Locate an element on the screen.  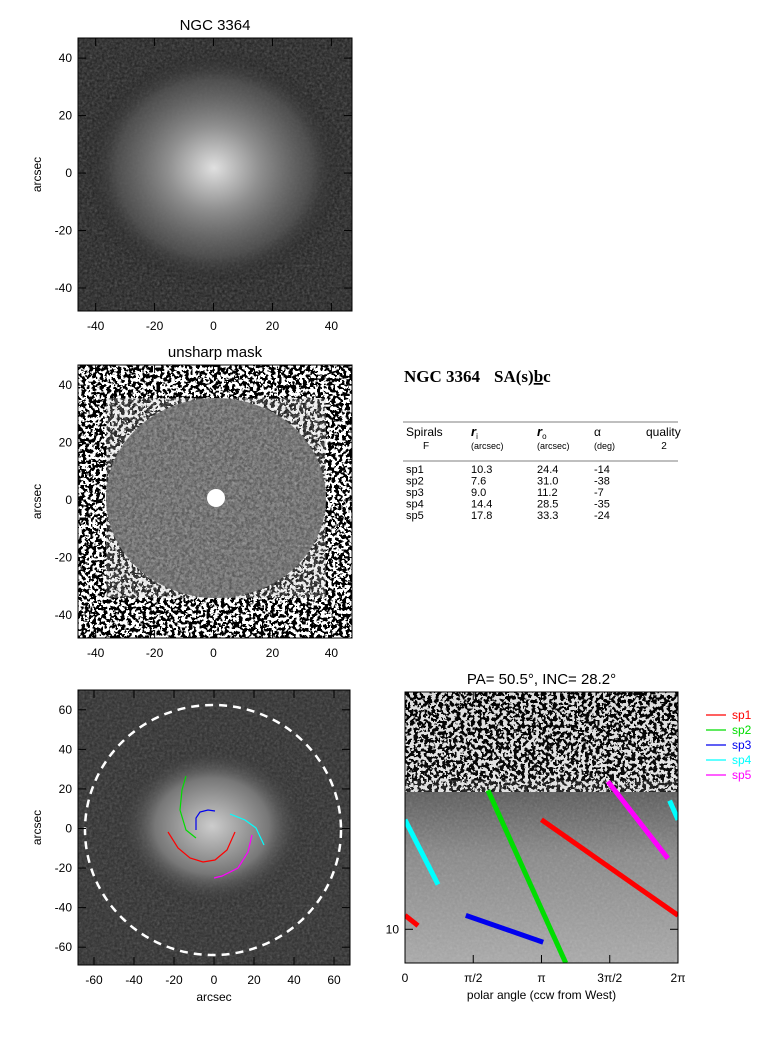
table-cell: 7.6 is located at coordinates (478, 482).